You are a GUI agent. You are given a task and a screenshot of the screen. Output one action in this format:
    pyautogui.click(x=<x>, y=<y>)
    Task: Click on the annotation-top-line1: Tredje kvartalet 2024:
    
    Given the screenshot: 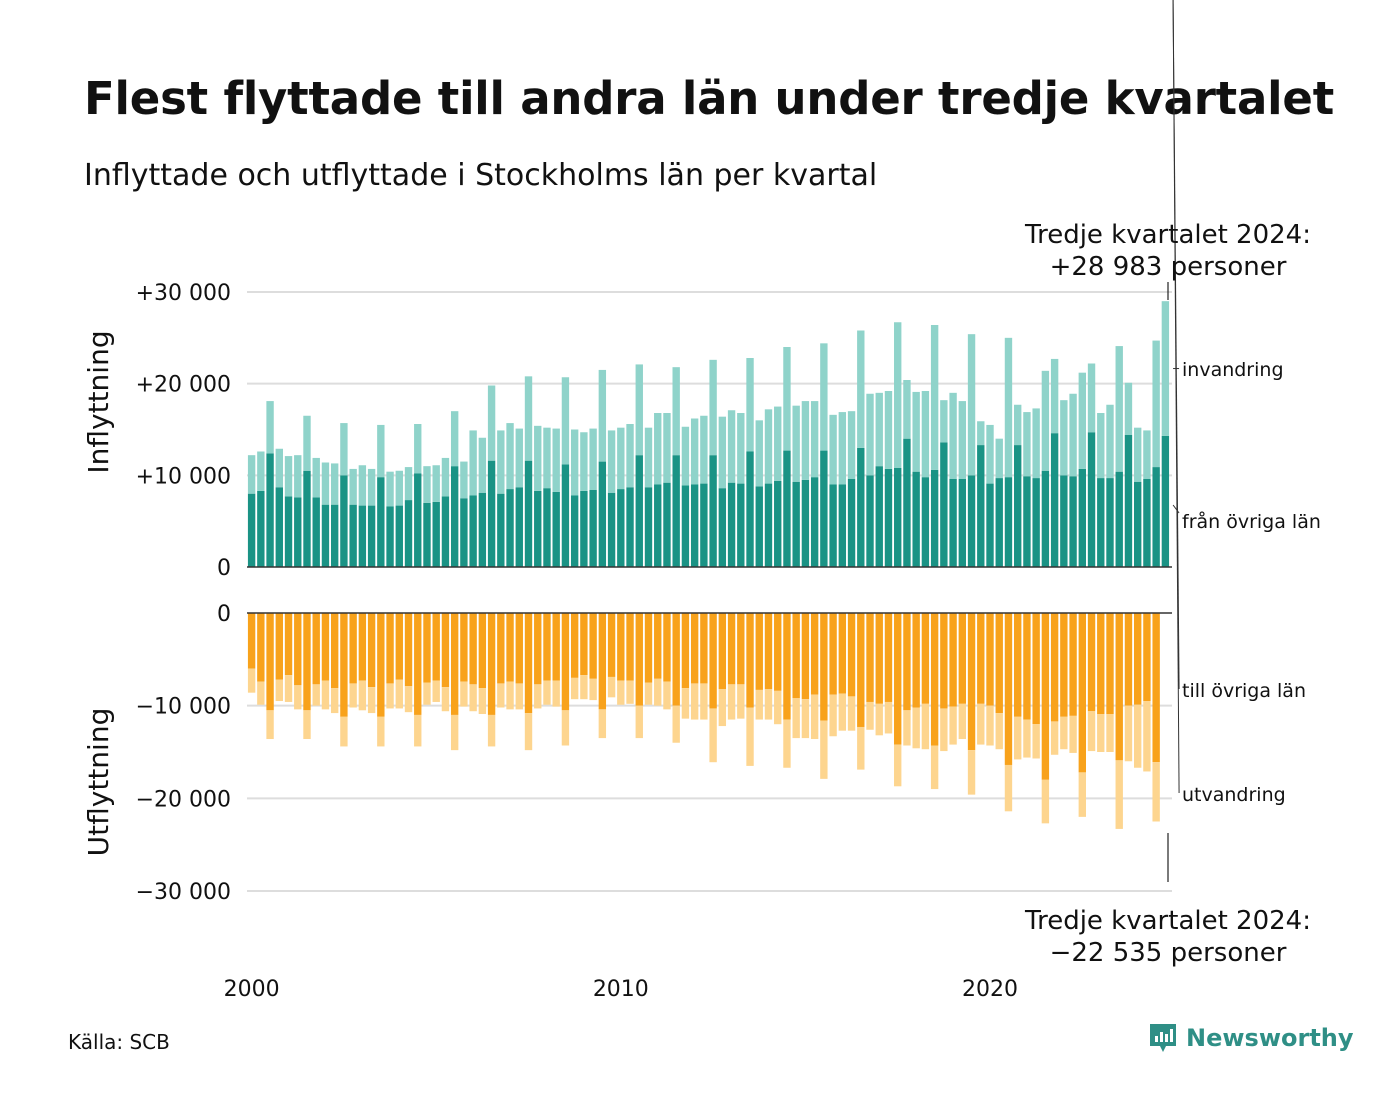 What is the action you would take?
    pyautogui.click(x=1167, y=235)
    